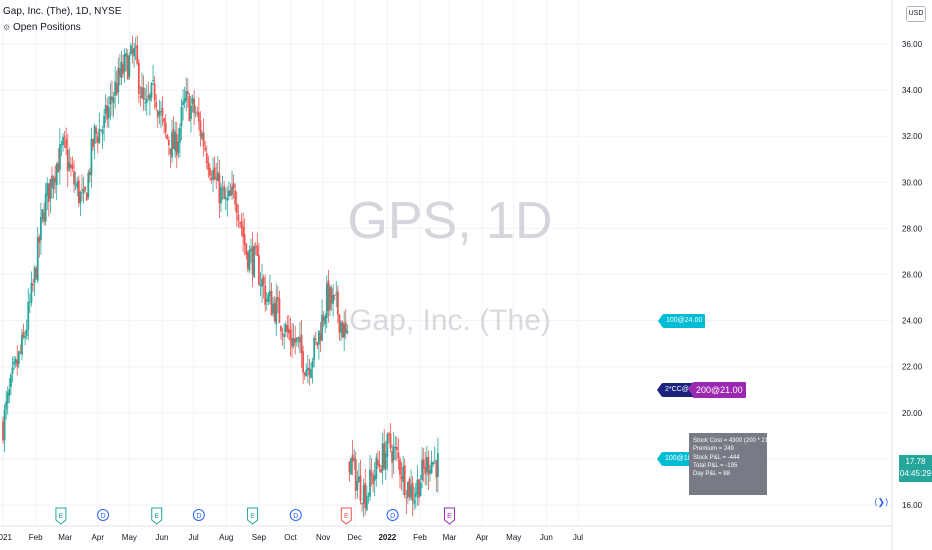 This screenshot has height=550, width=932. I want to click on marker-label: D, so click(392, 516).